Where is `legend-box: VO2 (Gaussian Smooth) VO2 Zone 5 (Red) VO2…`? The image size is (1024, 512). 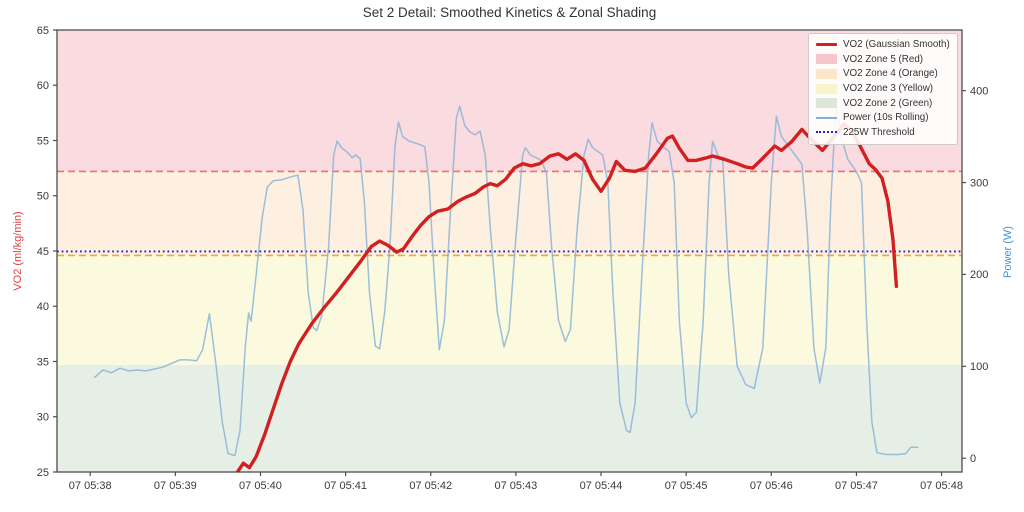 legend-box: VO2 (Gaussian Smooth) VO2 Zone 5 (Red) VO2… is located at coordinates (883, 89).